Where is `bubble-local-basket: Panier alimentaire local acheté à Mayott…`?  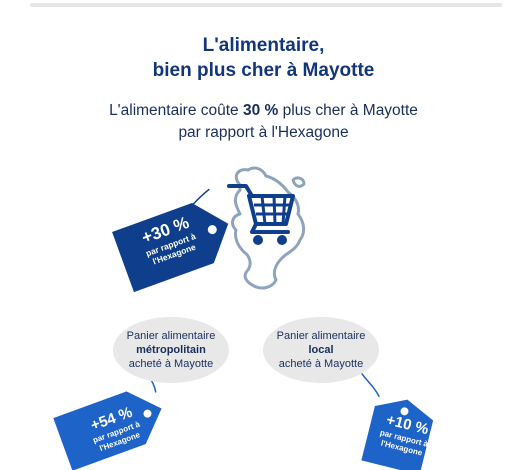
bubble-local-basket: Panier alimentaire local acheté à Mayott… is located at coordinates (321, 350).